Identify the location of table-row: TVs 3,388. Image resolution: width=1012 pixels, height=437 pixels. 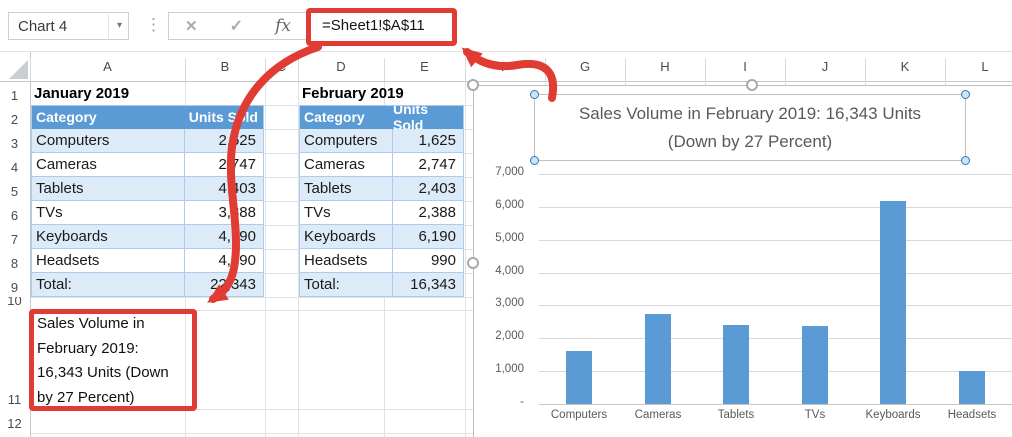
(147, 213).